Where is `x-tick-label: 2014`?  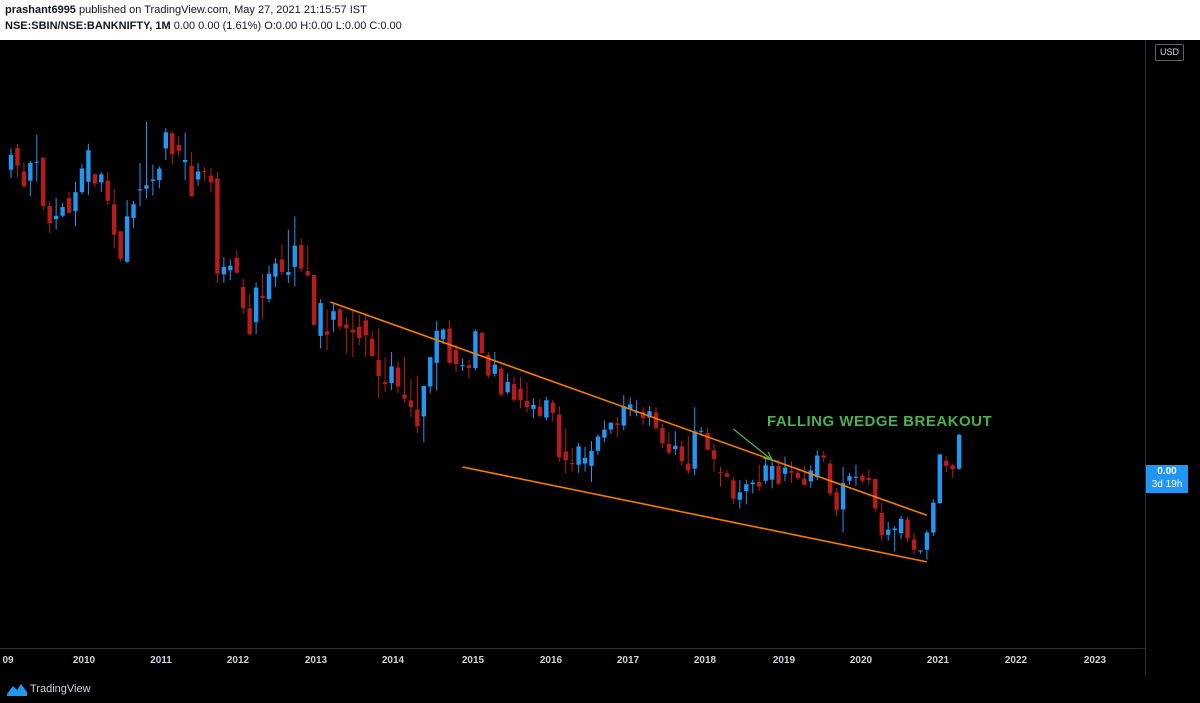 x-tick-label: 2014 is located at coordinates (393, 660).